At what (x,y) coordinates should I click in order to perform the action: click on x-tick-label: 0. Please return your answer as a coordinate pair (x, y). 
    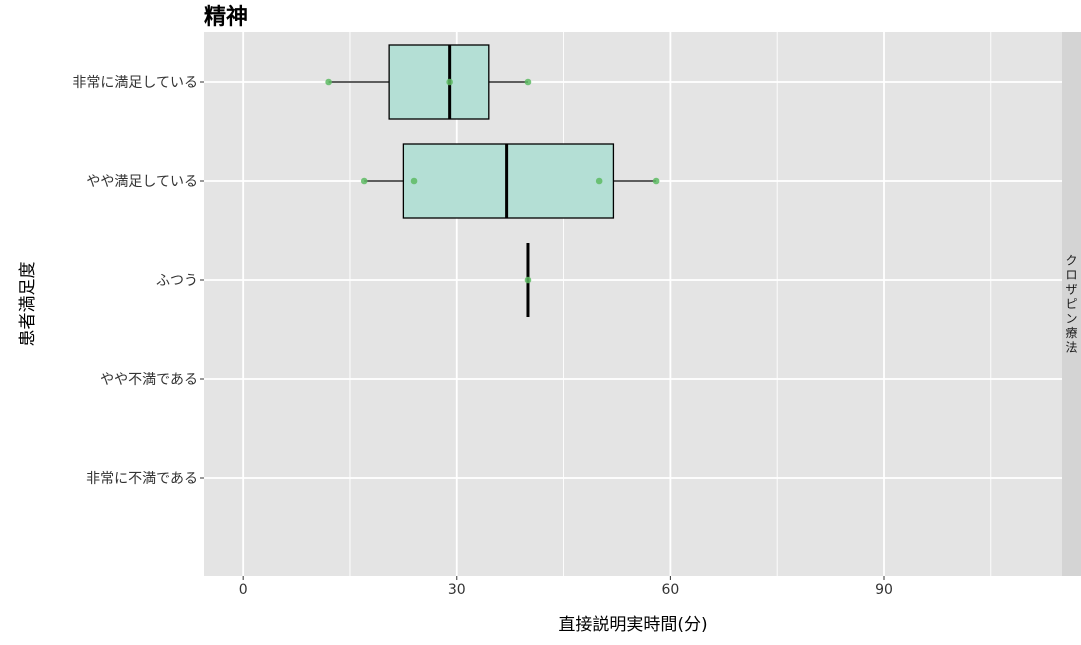
    Looking at the image, I should click on (243, 590).